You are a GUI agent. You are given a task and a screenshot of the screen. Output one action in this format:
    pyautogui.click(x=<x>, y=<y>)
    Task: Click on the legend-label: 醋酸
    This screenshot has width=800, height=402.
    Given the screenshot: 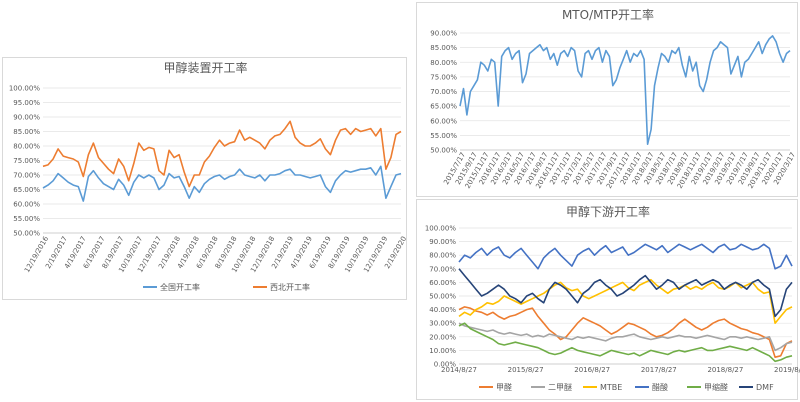 What is the action you would take?
    pyautogui.click(x=660, y=387)
    